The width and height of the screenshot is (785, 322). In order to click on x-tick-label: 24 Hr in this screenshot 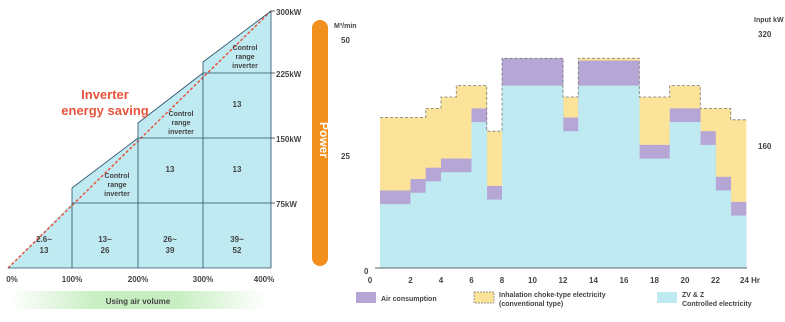, I will do `click(750, 280)`.